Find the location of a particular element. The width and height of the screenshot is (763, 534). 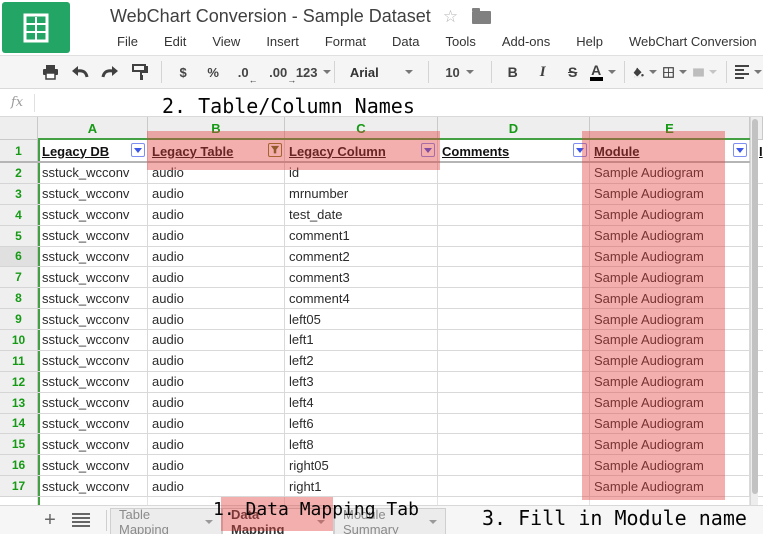

google-sheets-logo-icon is located at coordinates (36, 27).